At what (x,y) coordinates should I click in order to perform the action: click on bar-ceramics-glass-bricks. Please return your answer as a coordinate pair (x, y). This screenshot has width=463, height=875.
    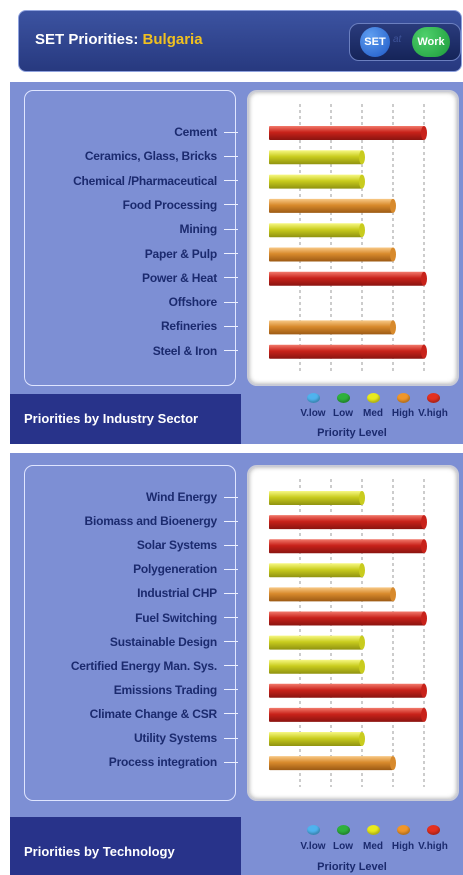
    Looking at the image, I should click on (315, 157).